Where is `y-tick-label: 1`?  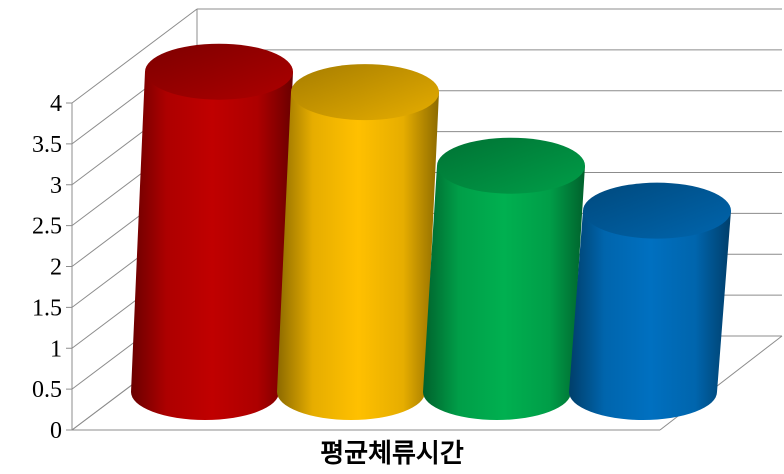 y-tick-label: 1 is located at coordinates (56, 349).